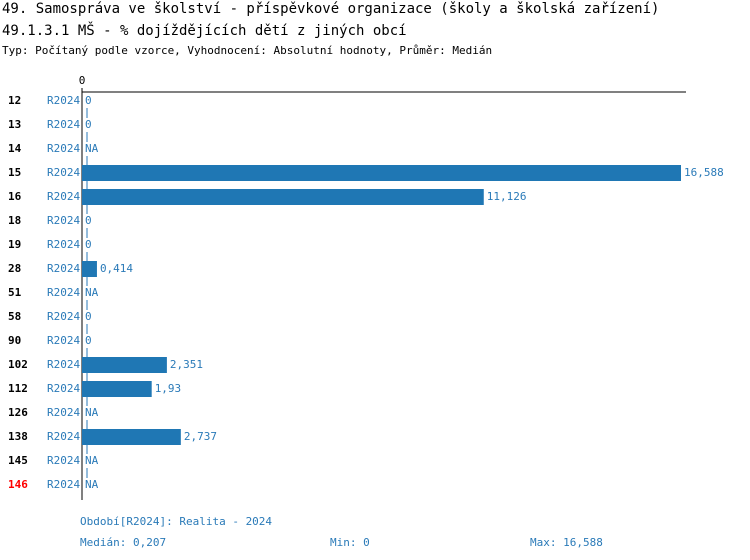 The image size is (750, 560). What do you see at coordinates (14, 124) in the screenshot?
I see `category-label: 13` at bounding box center [14, 124].